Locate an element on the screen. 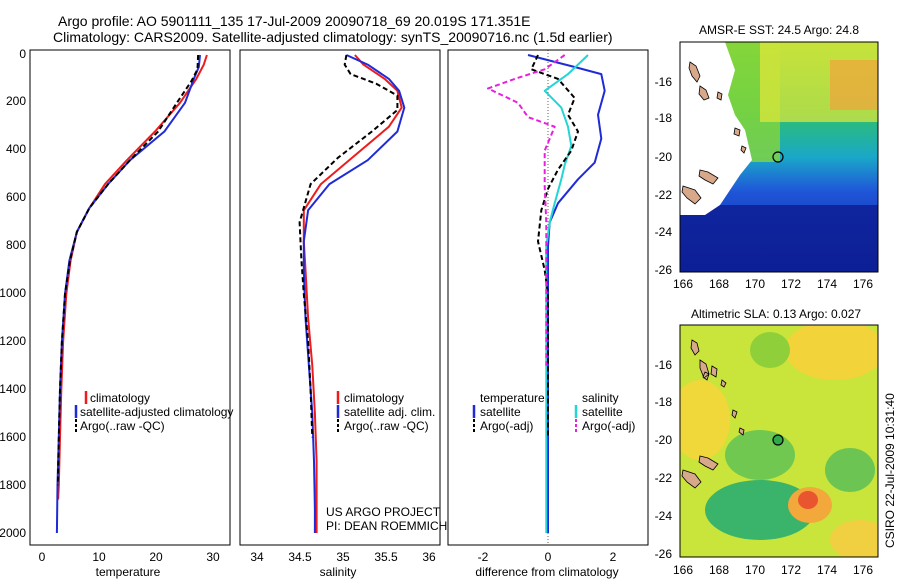 The image size is (900, 580). sst-lon-ticks: 166 168 170 172 174 176 is located at coordinates (773, 284).